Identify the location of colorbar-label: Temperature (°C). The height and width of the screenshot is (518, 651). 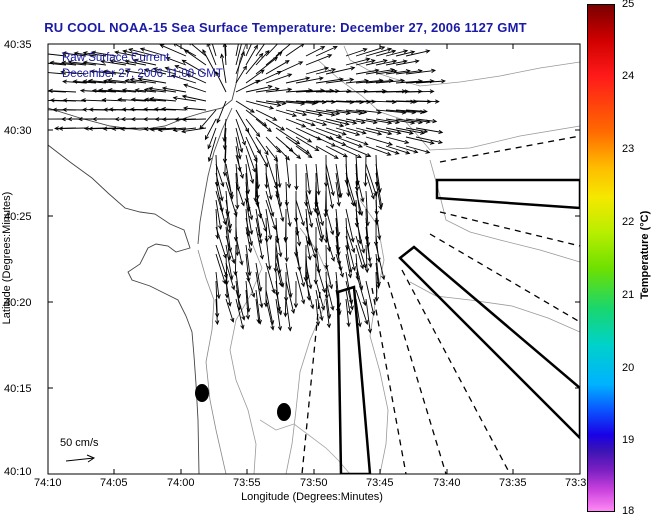
(645, 255).